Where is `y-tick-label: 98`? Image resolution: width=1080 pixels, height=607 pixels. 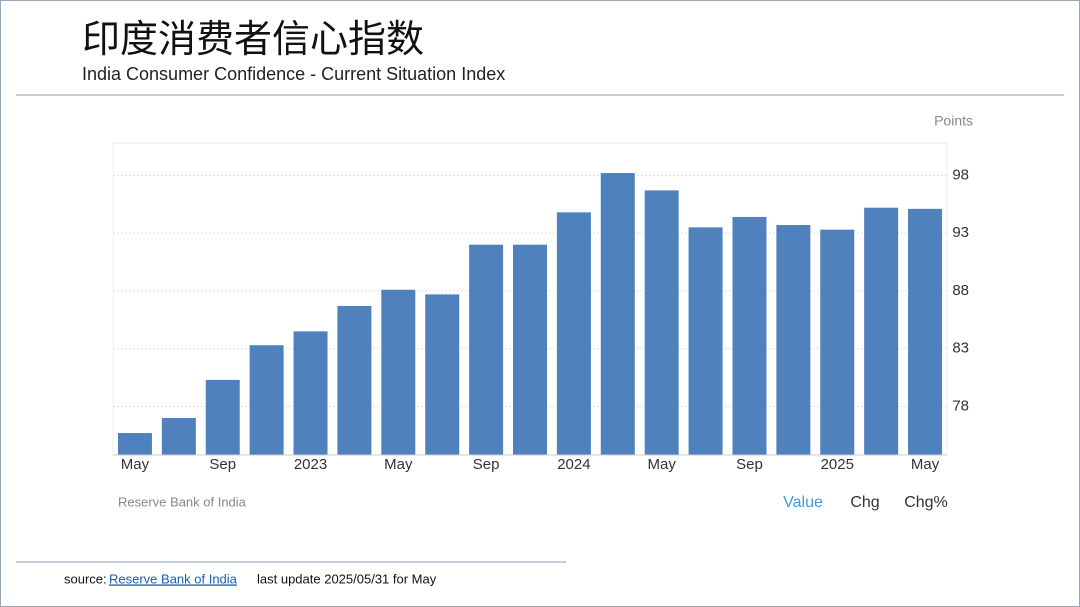
y-tick-label: 98 is located at coordinates (960, 174).